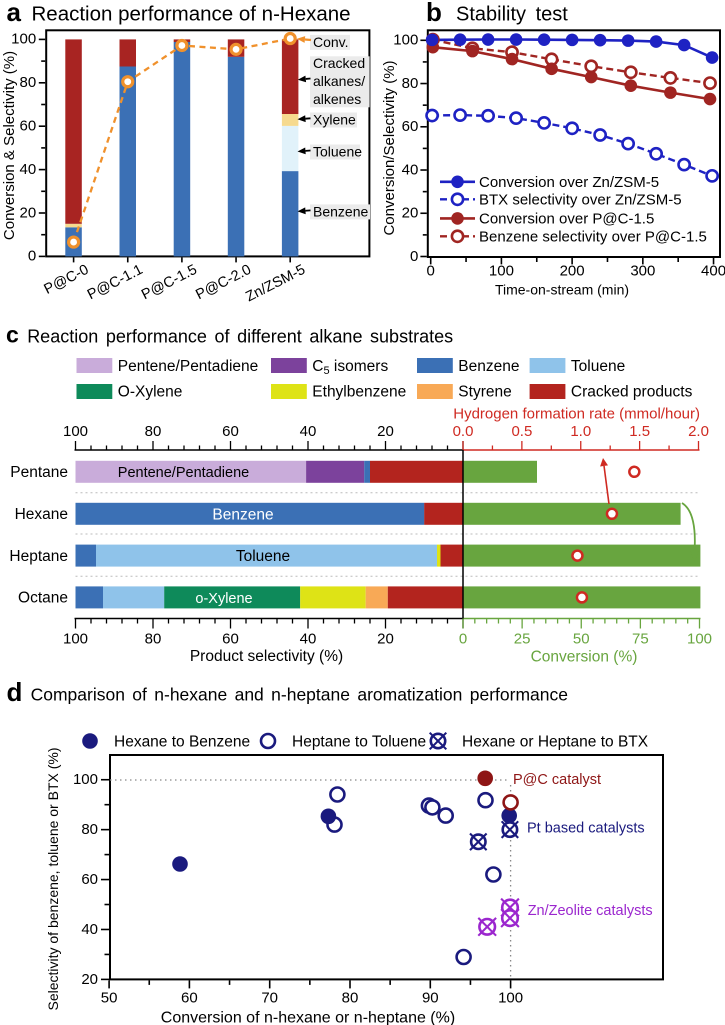 The height and width of the screenshot is (1025, 725). Describe the element at coordinates (521, 431) in the screenshot. I see `svg-text: 0.5` at that location.